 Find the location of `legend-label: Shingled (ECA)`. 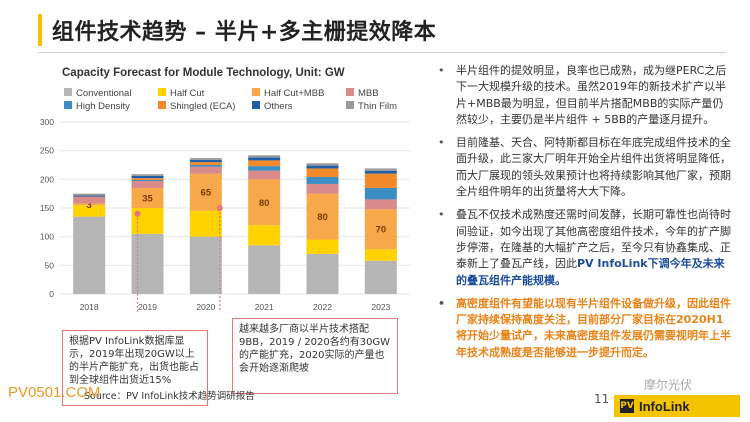

legend-label: Shingled (ECA) is located at coordinates (202, 106).